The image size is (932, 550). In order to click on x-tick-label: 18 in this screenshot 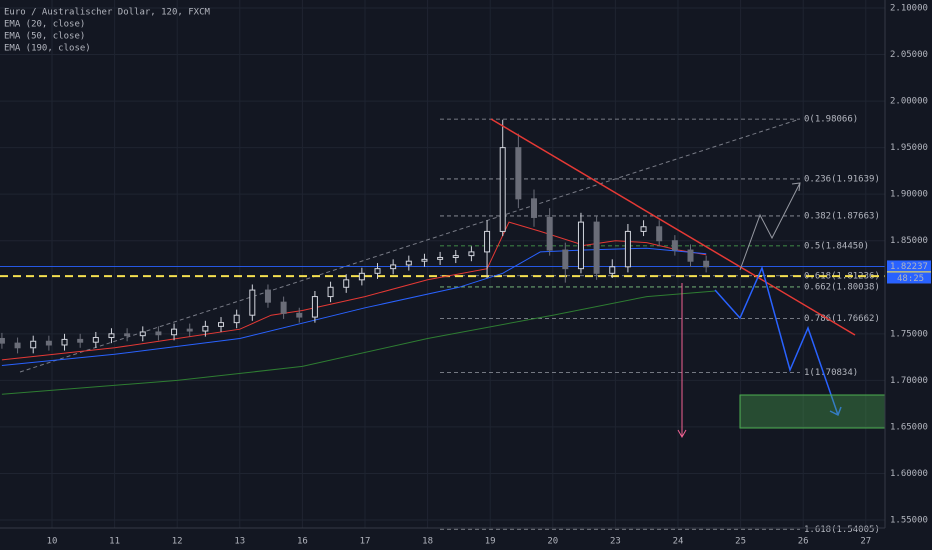, I will do `click(427, 542)`.